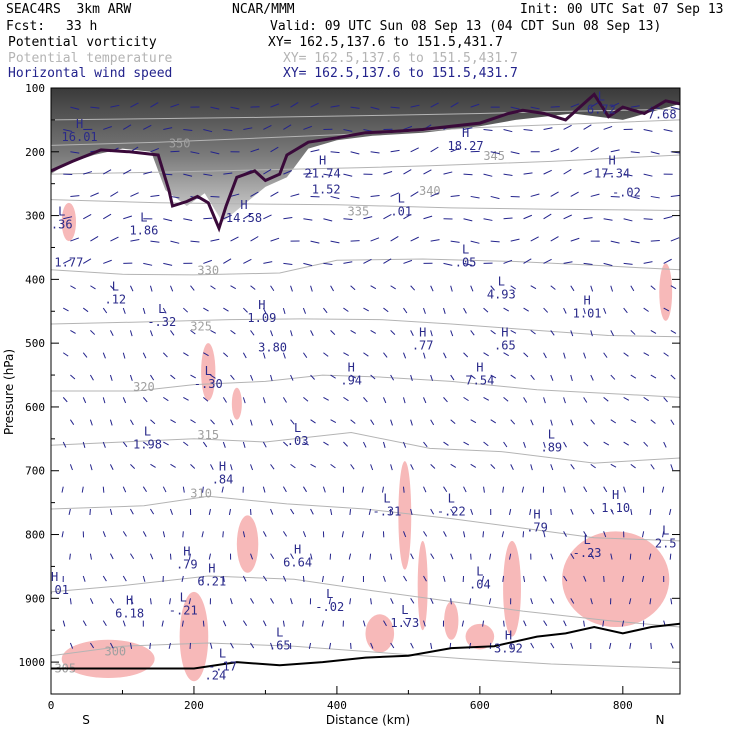 This screenshot has height=740, width=740. I want to click on y-tick-label-600: 600, so click(35, 407).